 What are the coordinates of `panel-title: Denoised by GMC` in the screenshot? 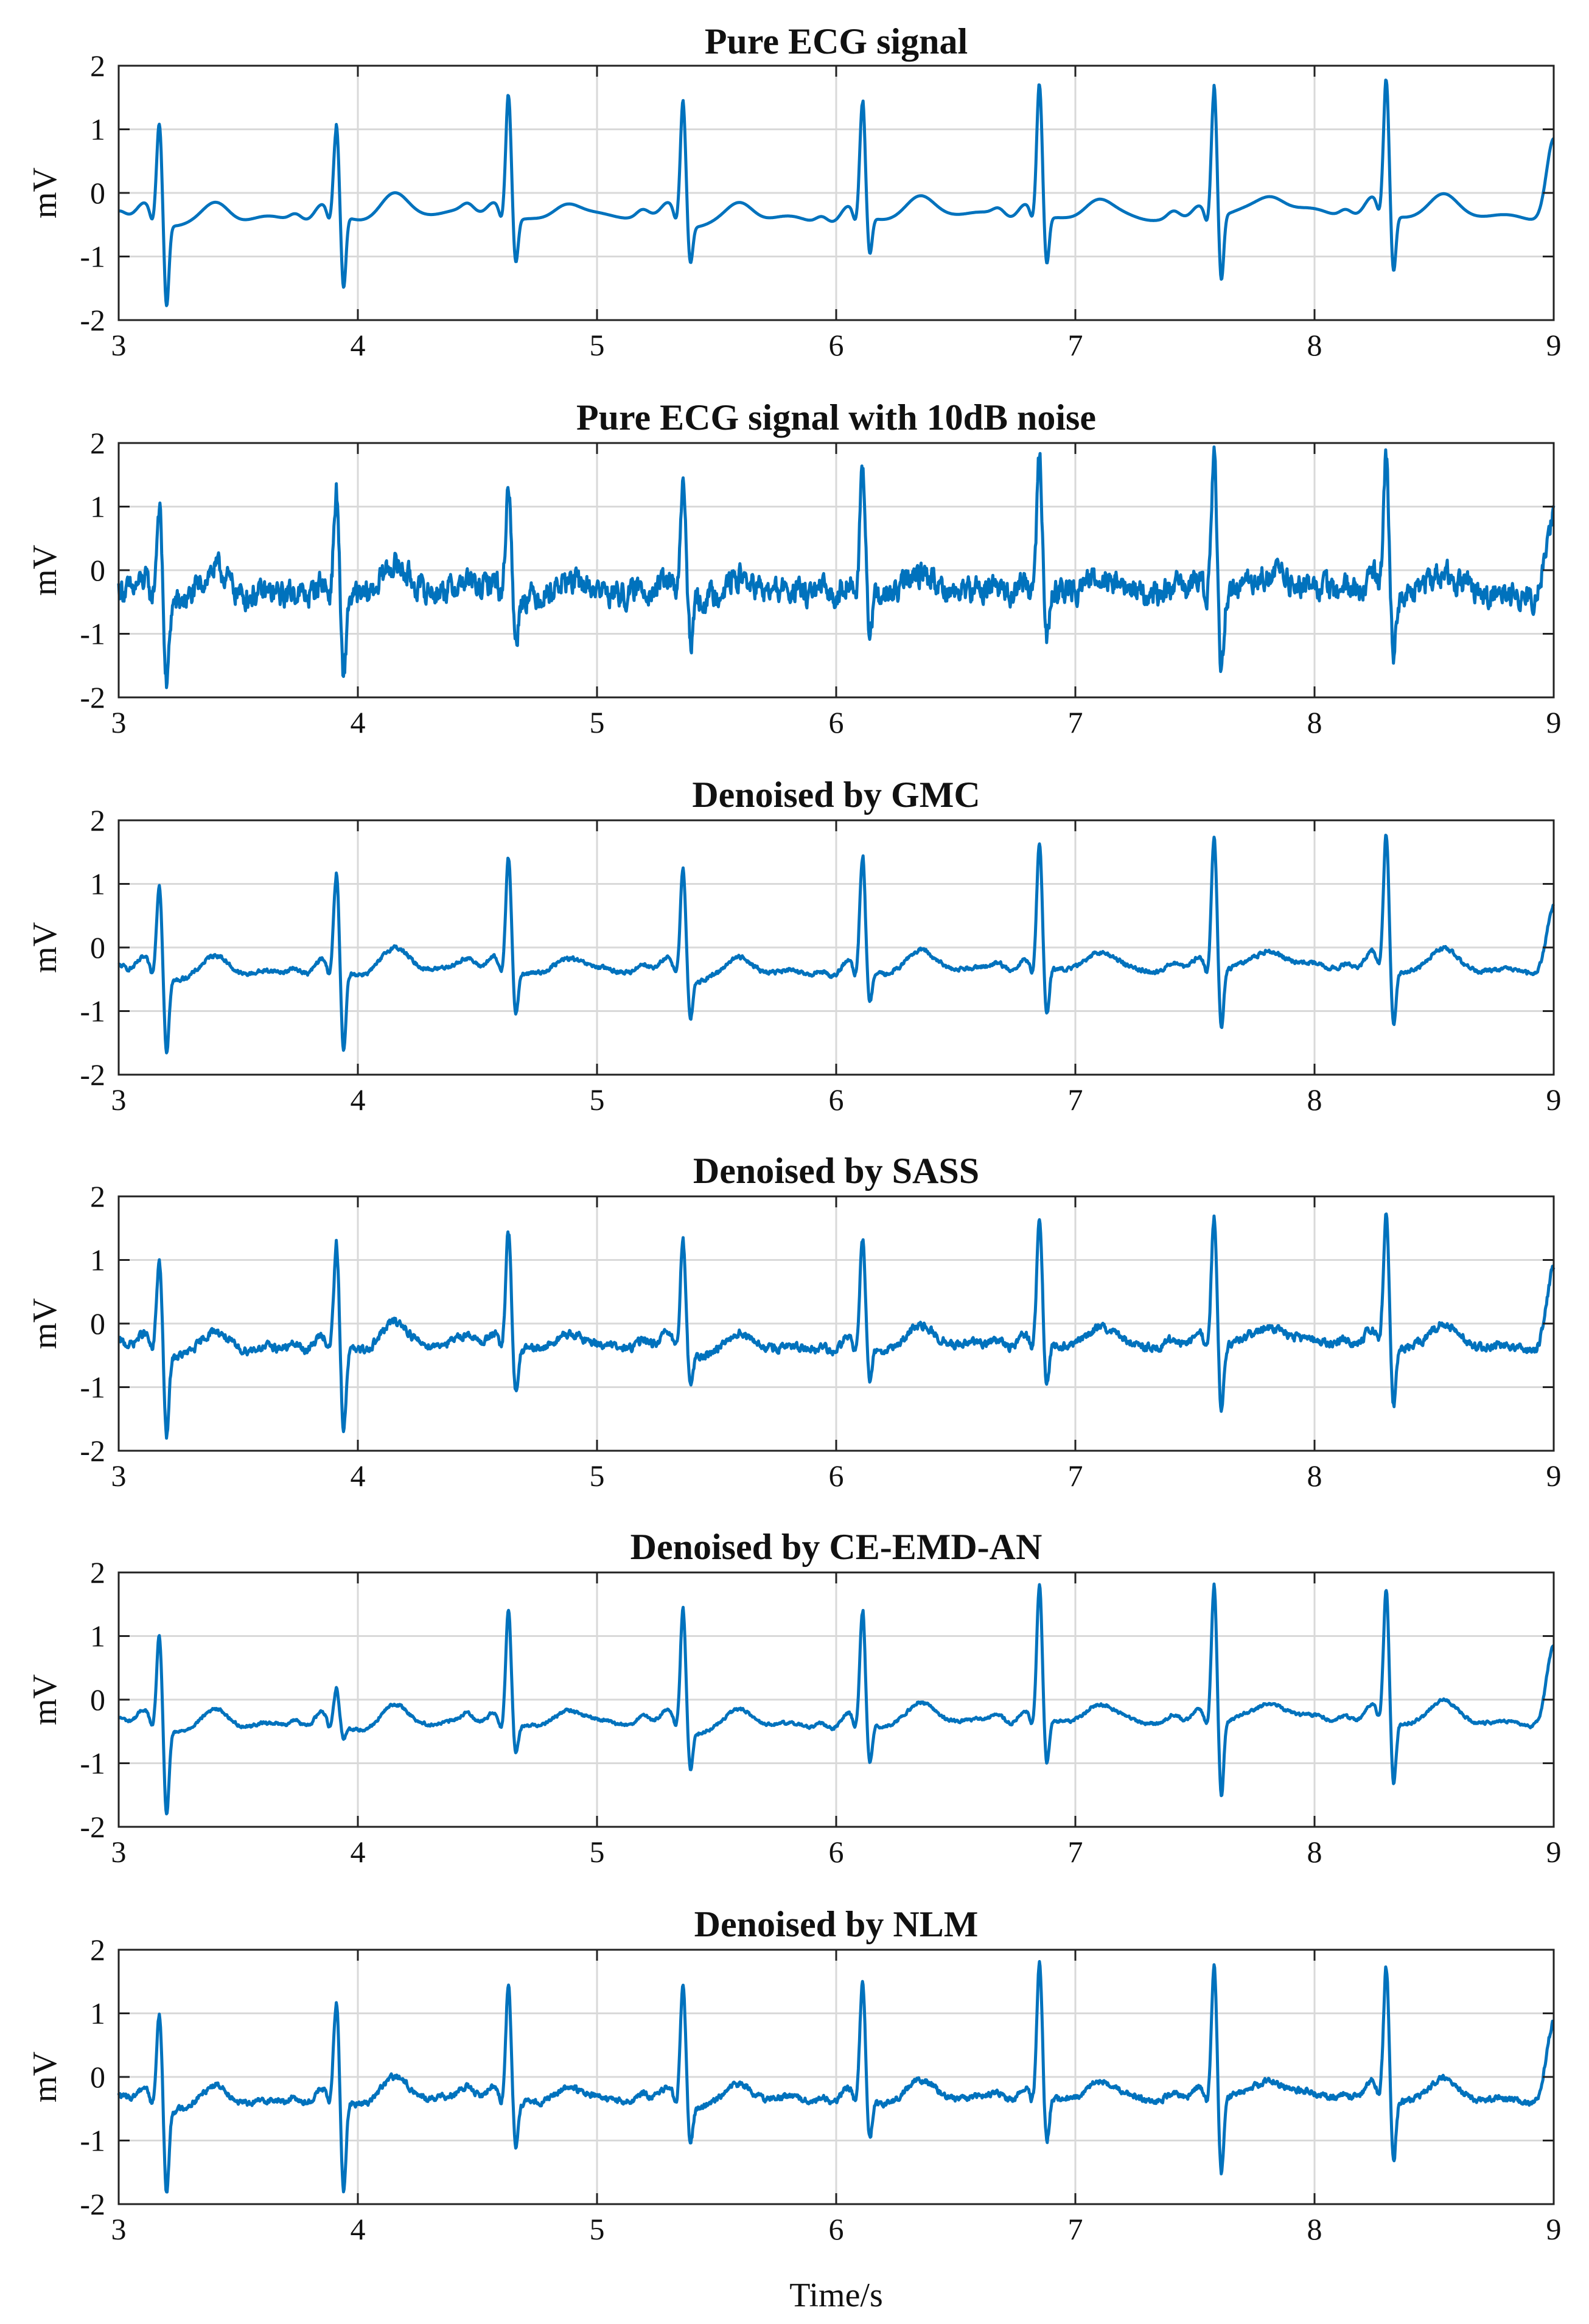 It's located at (836, 795).